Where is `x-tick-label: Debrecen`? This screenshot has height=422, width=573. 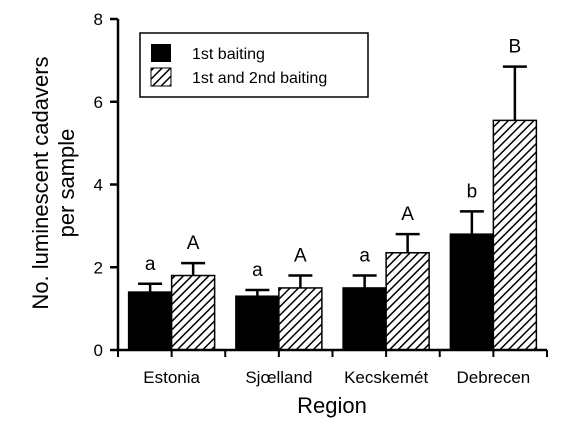 x-tick-label: Debrecen is located at coordinates (494, 377).